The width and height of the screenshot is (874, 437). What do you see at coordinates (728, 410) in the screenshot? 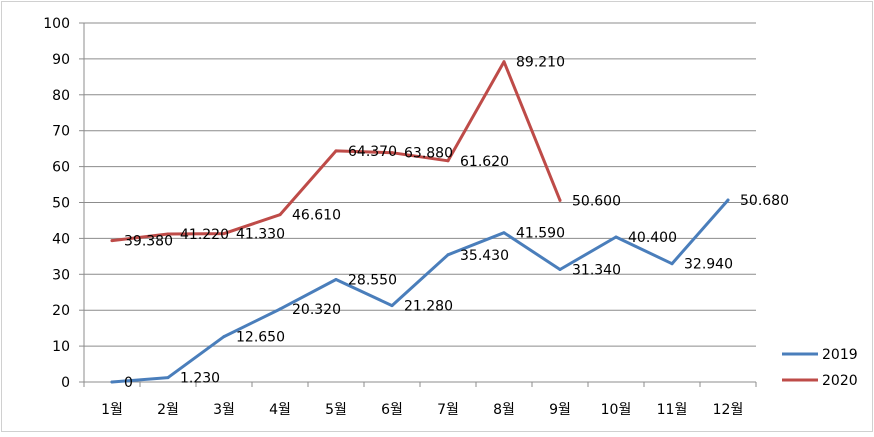
I see `x-tick-label: 12월` at bounding box center [728, 410].